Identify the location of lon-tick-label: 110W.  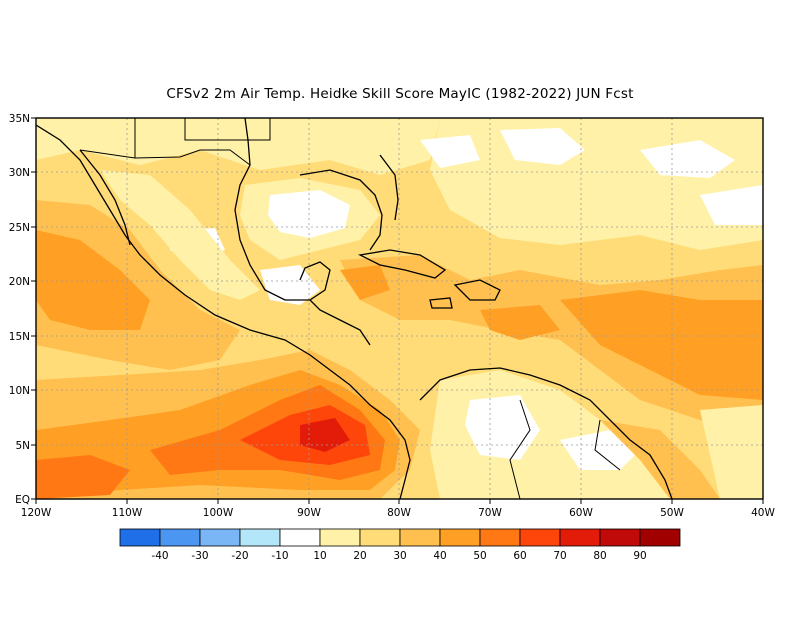
(127, 513).